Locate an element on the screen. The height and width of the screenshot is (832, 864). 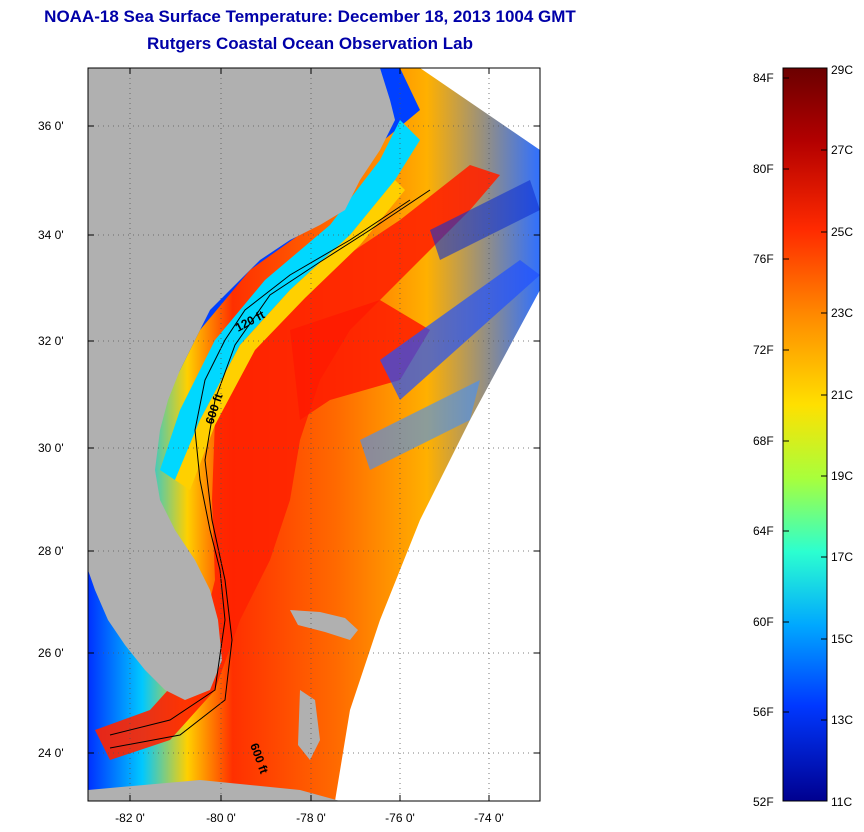
coastal-cyan-band is located at coordinates (290, 300).